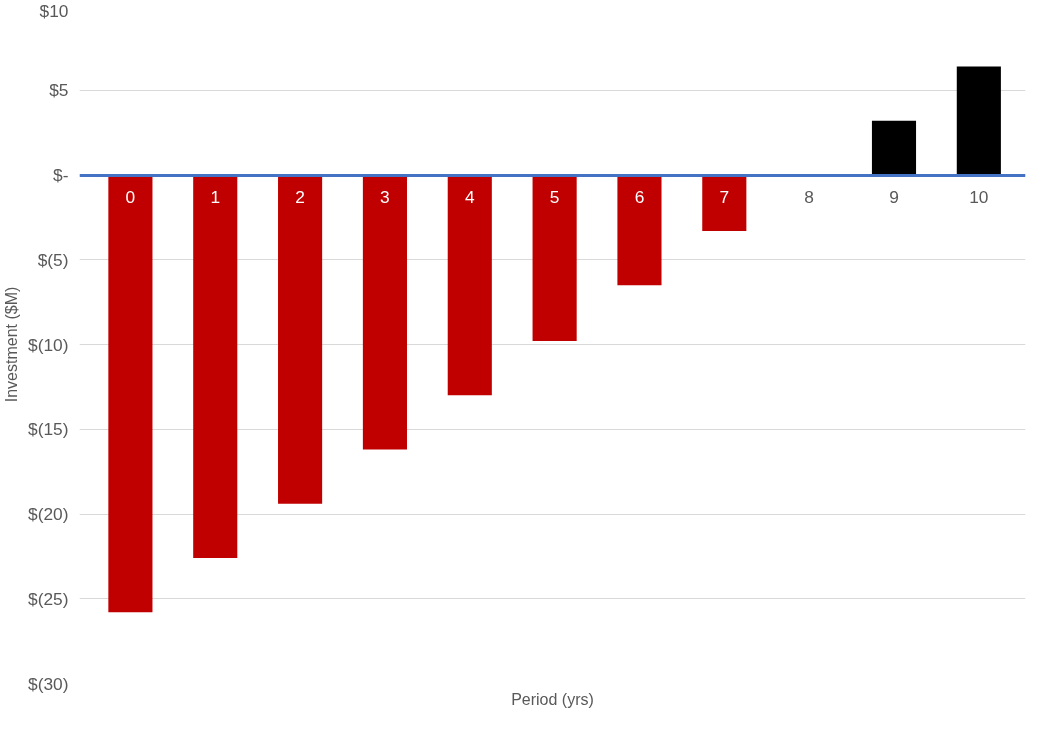  I want to click on x-tick-label: 10, so click(979, 197).